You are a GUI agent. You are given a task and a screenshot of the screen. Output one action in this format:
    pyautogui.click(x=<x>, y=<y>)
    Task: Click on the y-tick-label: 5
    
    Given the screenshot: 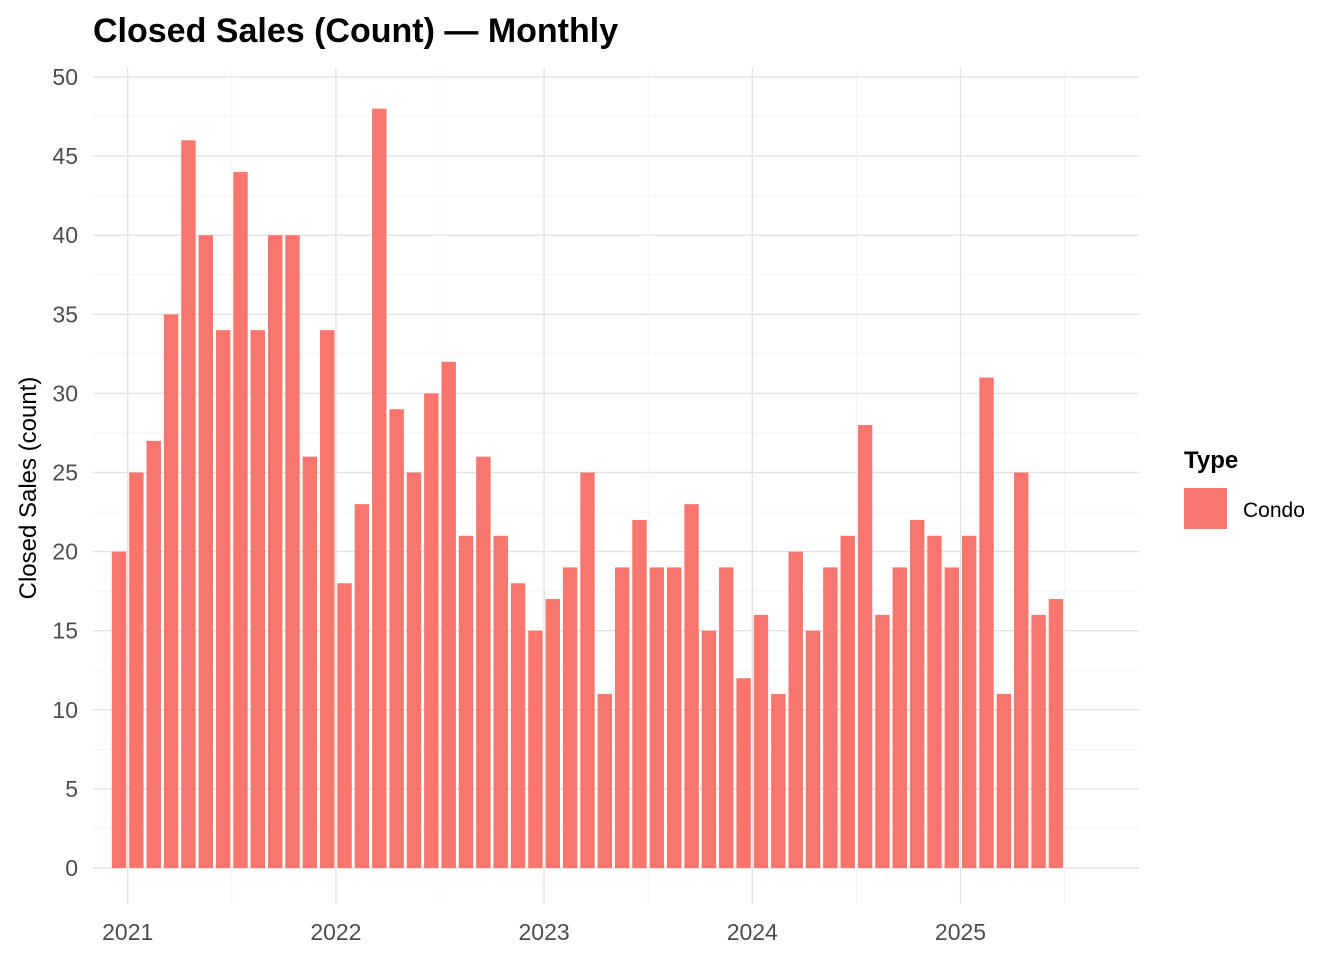 What is the action you would take?
    pyautogui.click(x=71, y=789)
    